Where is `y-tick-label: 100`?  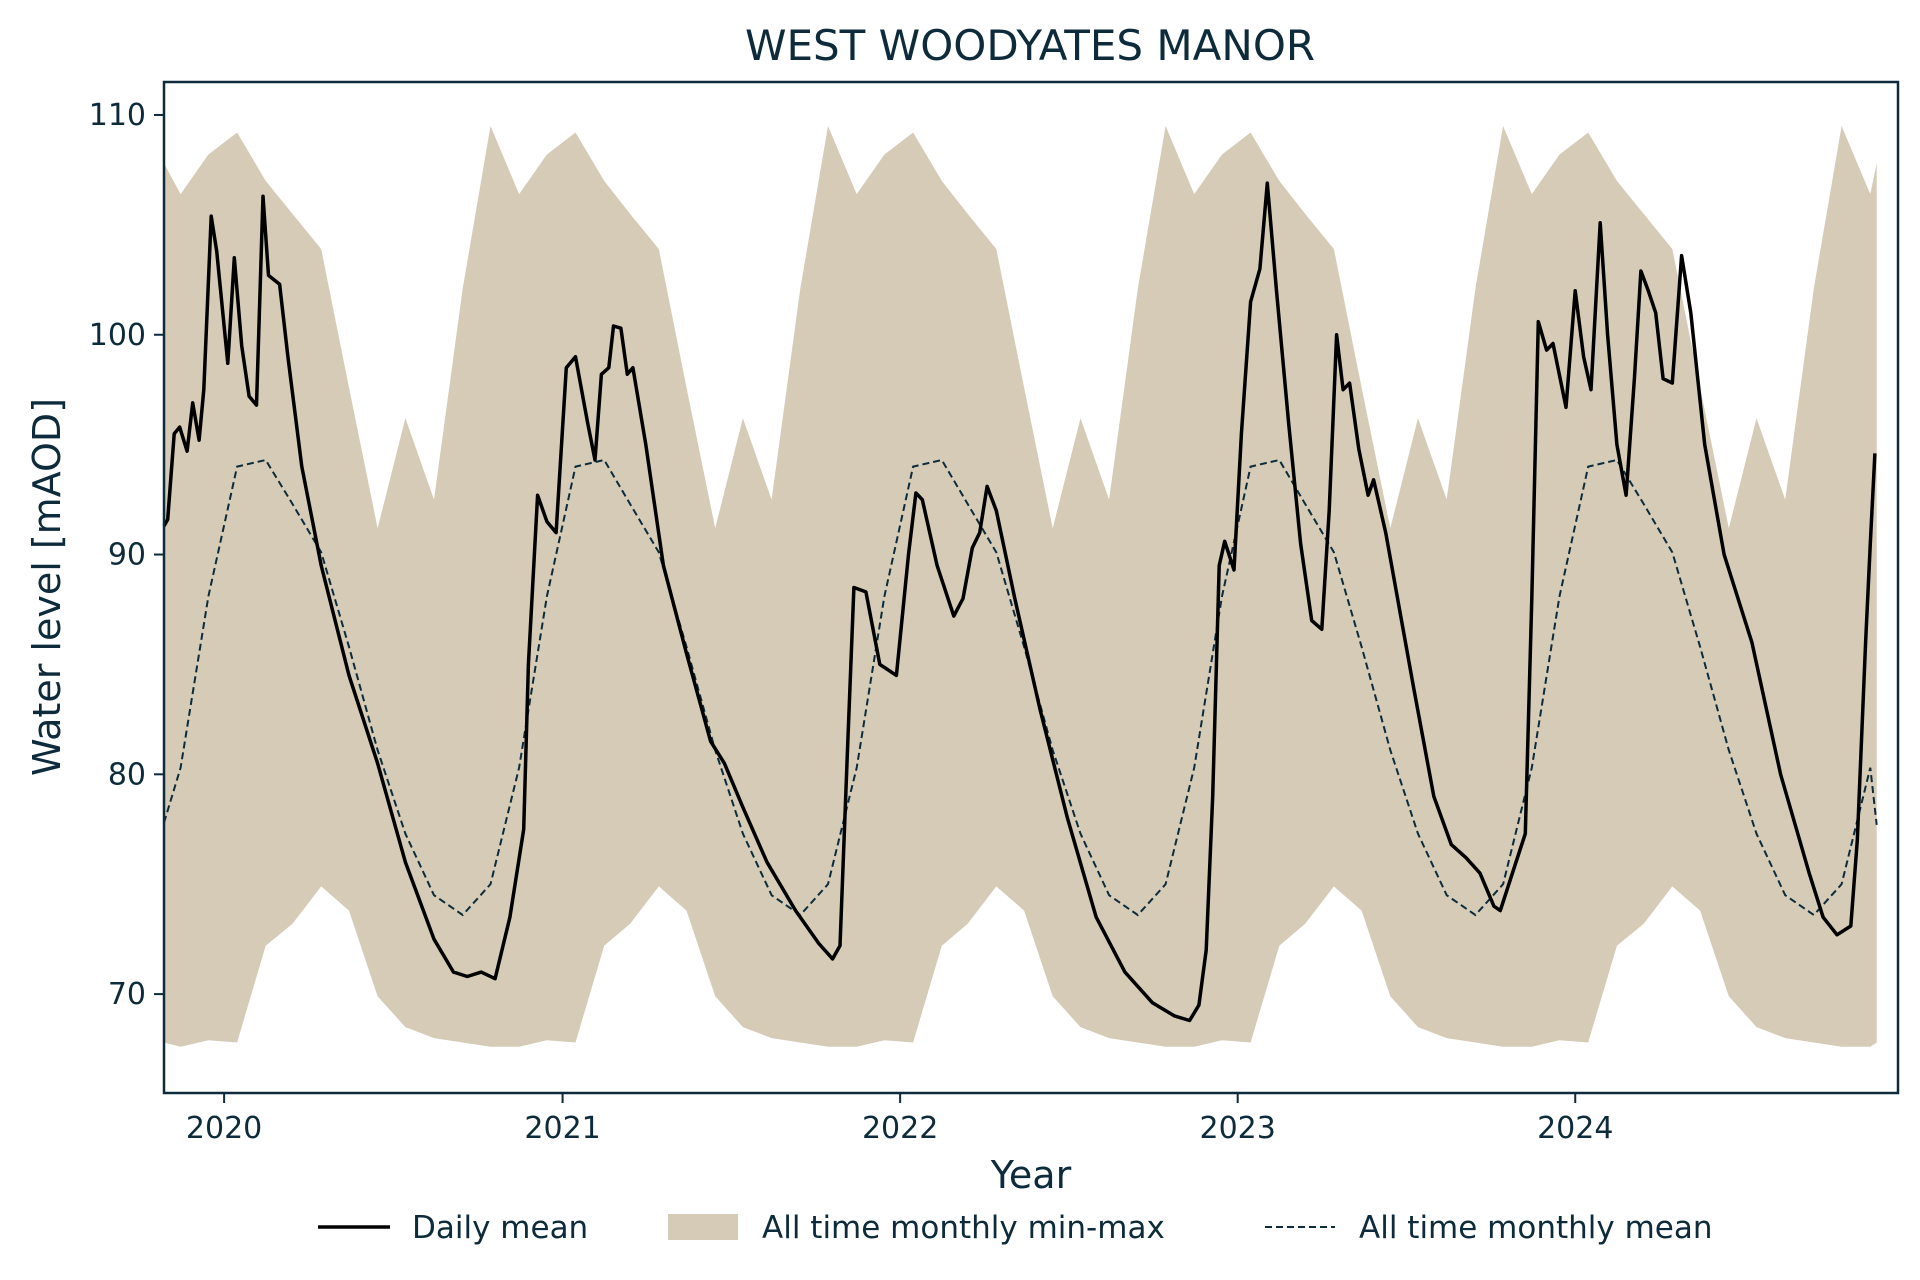
y-tick-label: 100 is located at coordinates (117, 335).